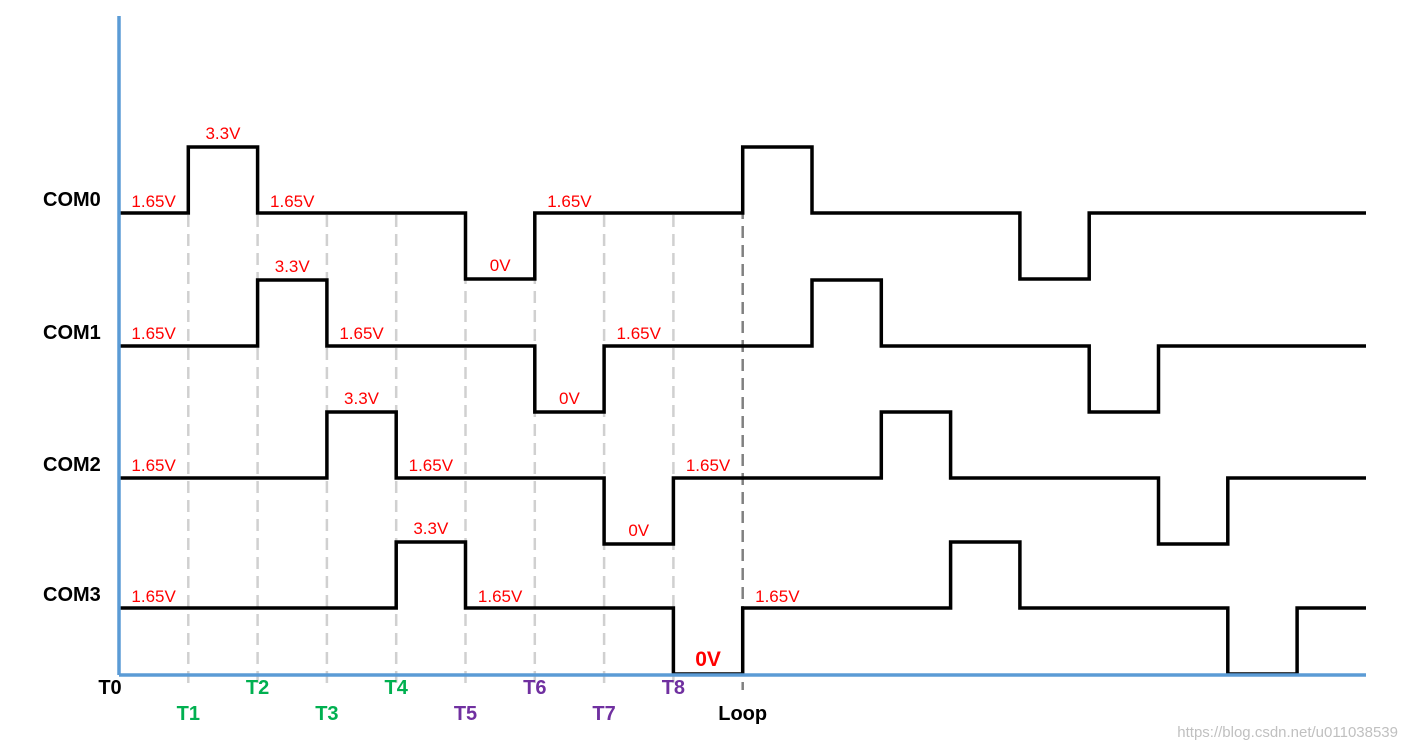  What do you see at coordinates (1287, 732) in the screenshot?
I see `watermark: https://blog.csdn.net/u011038539` at bounding box center [1287, 732].